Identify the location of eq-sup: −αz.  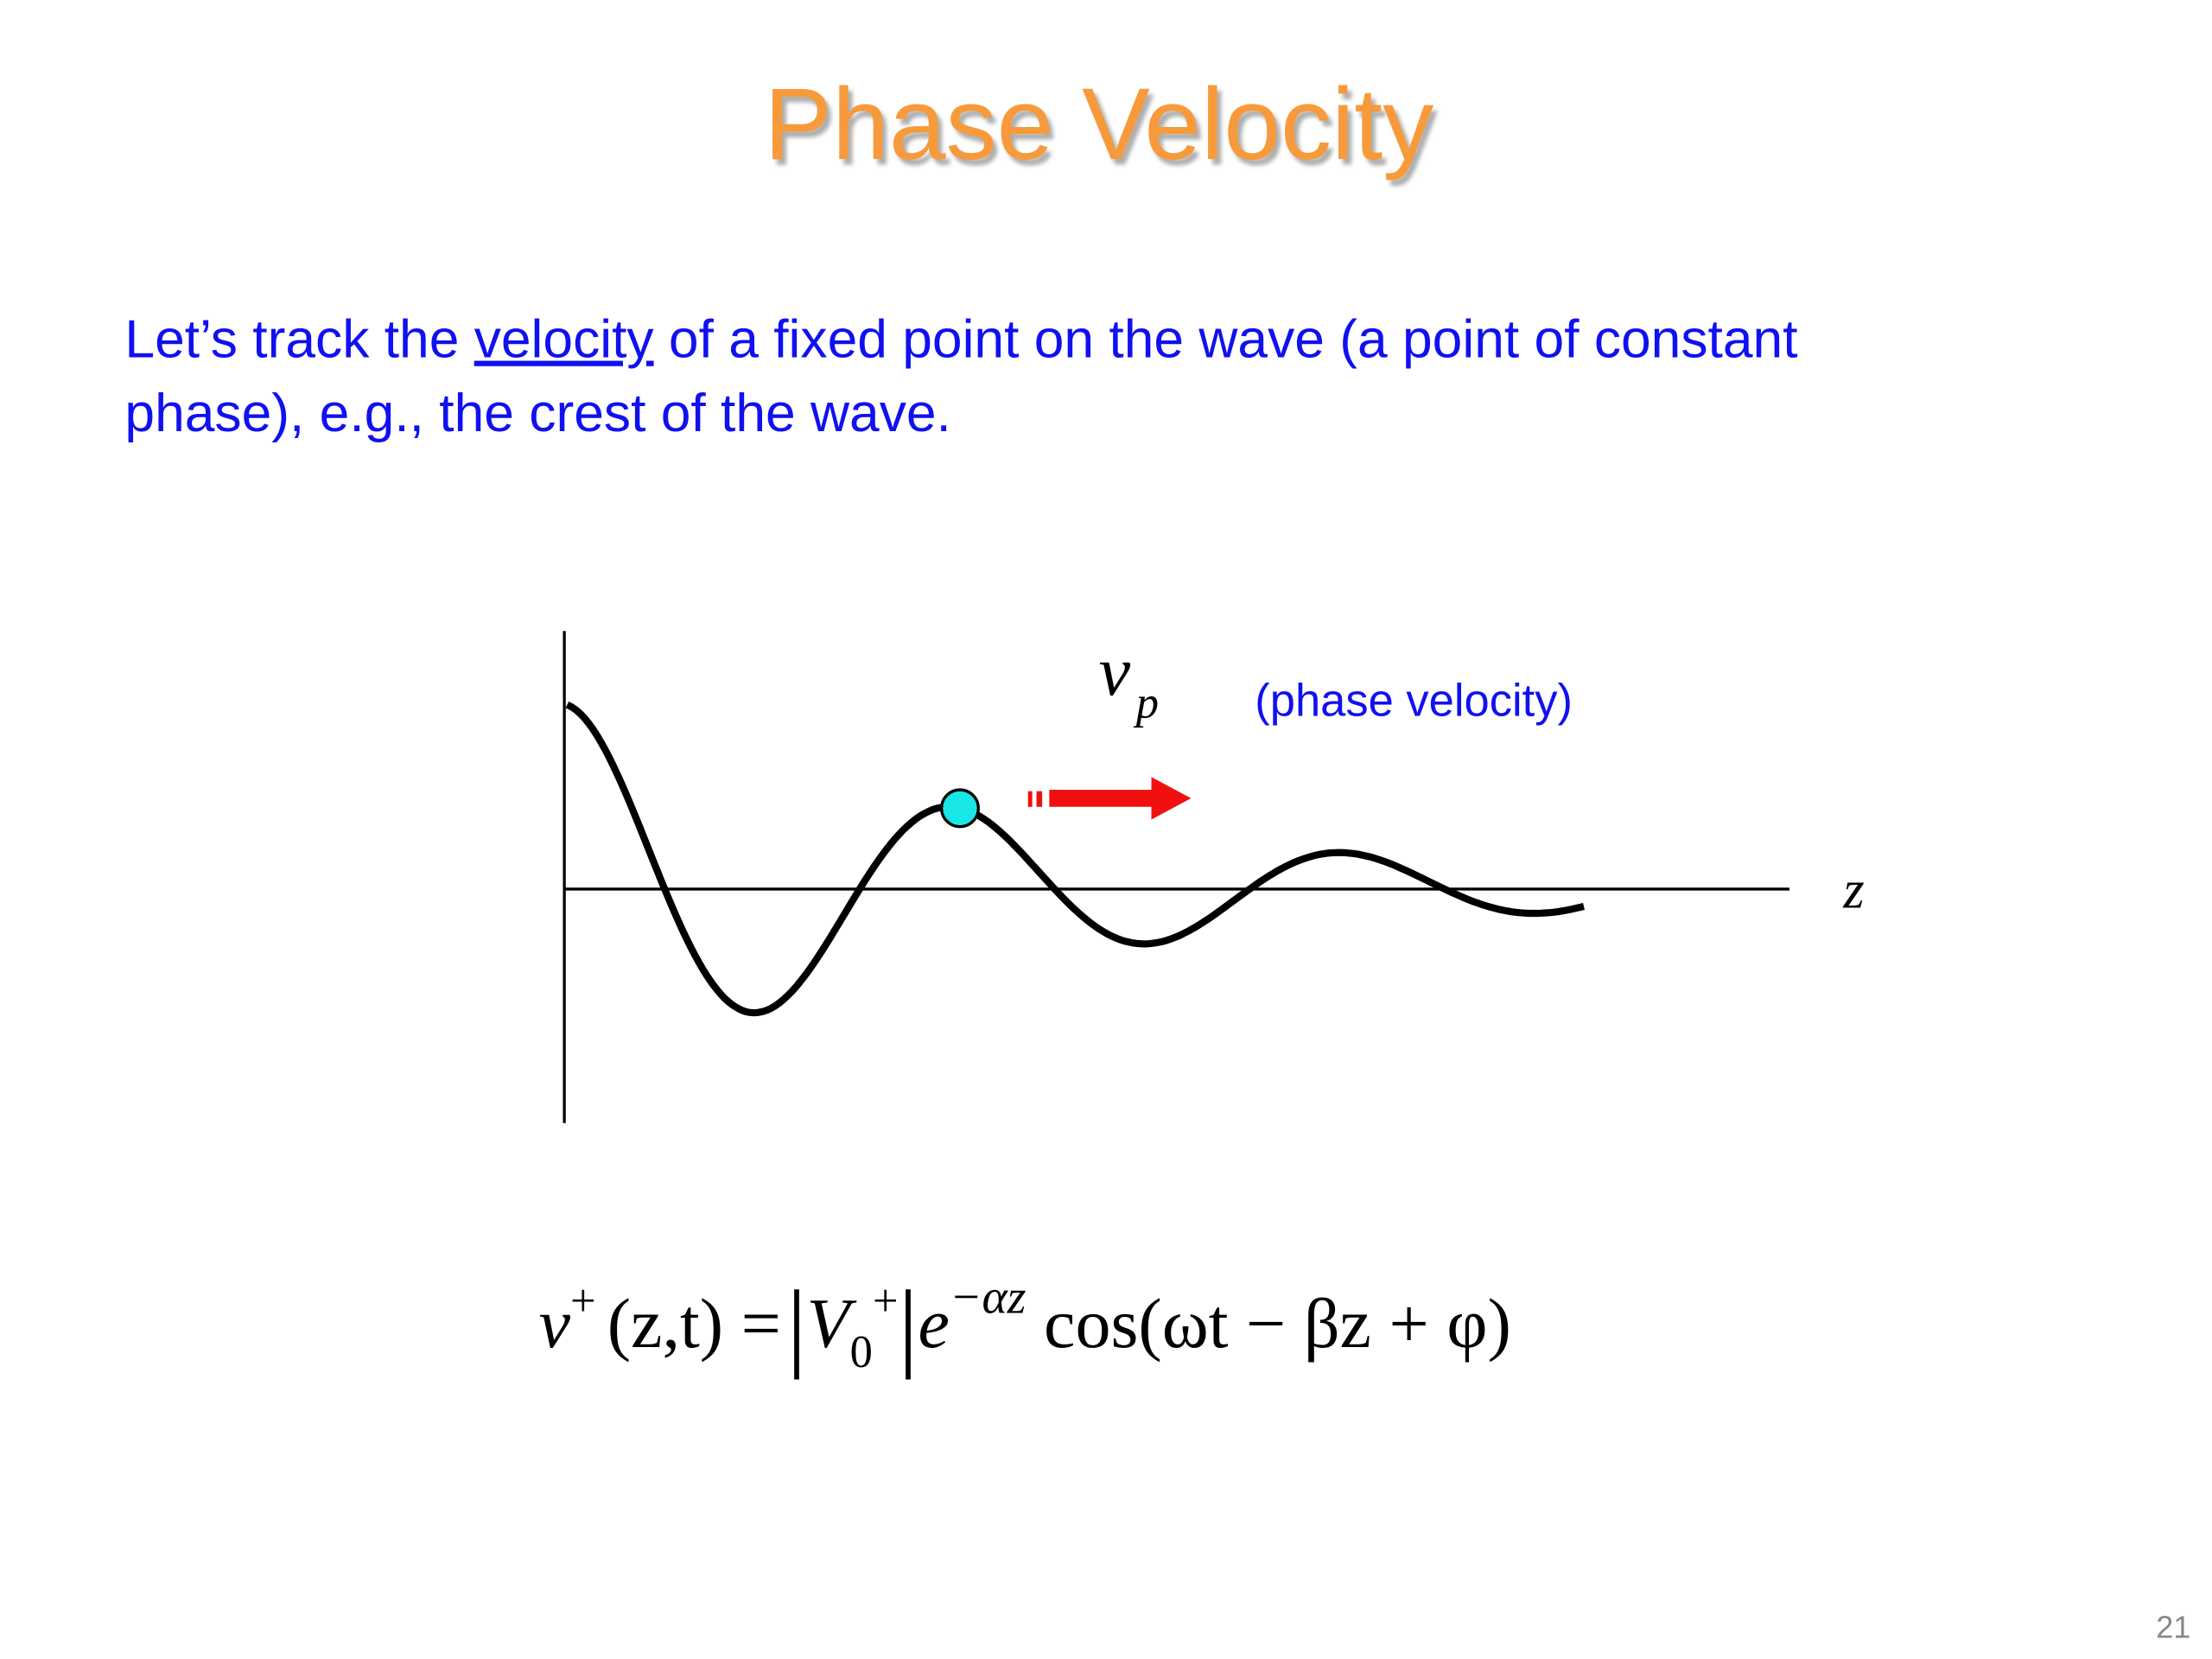
(988, 1298).